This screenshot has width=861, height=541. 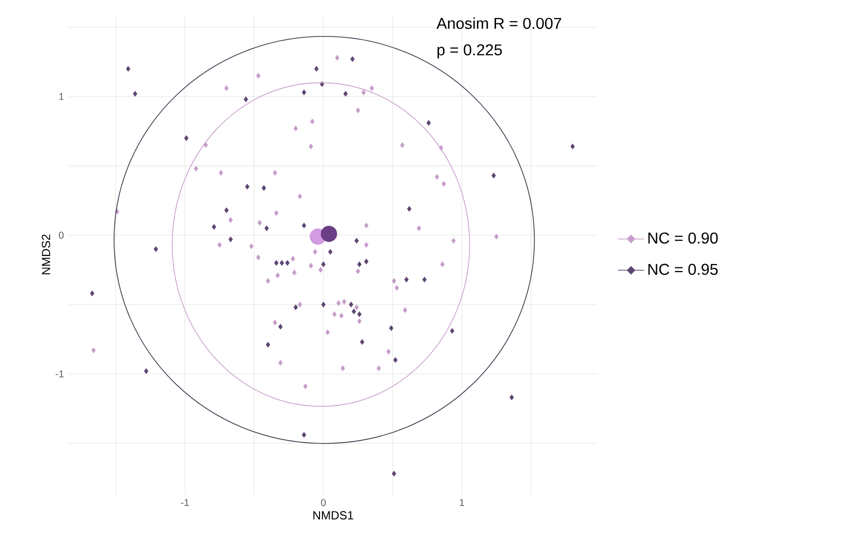 What do you see at coordinates (323, 502) in the screenshot?
I see `x-tick-label: 0` at bounding box center [323, 502].